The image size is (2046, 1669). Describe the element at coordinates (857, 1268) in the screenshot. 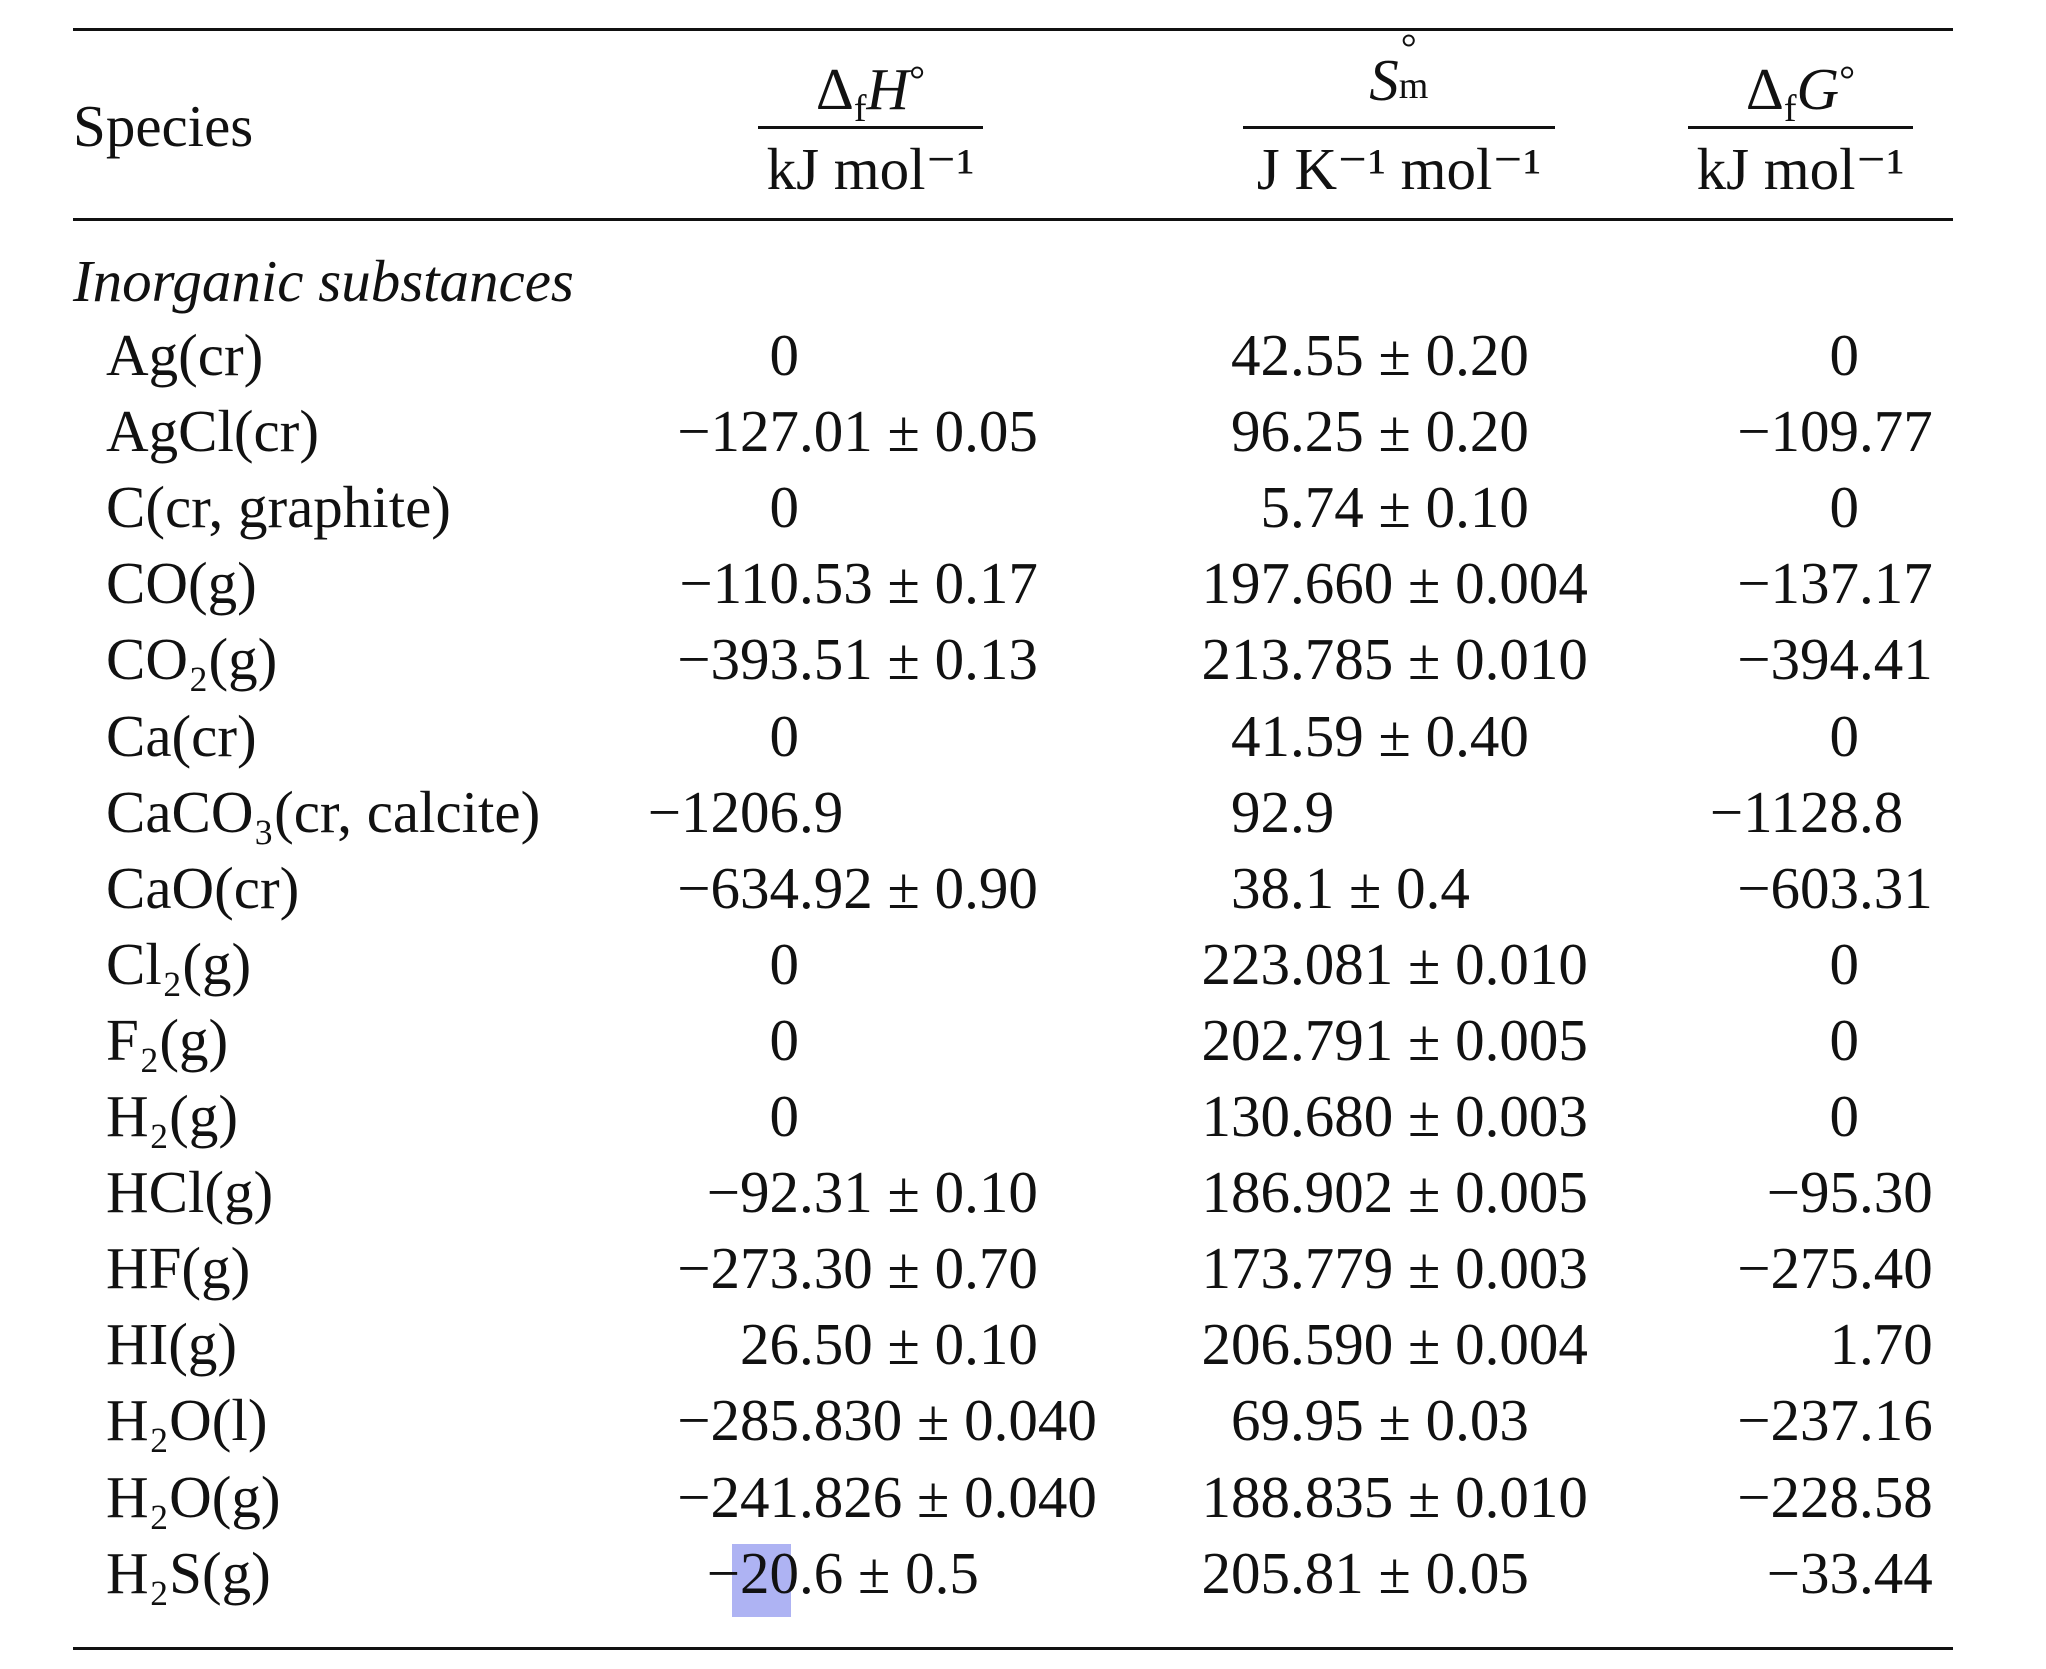

I see `value-cell: −273.30 ± 0.70` at that location.